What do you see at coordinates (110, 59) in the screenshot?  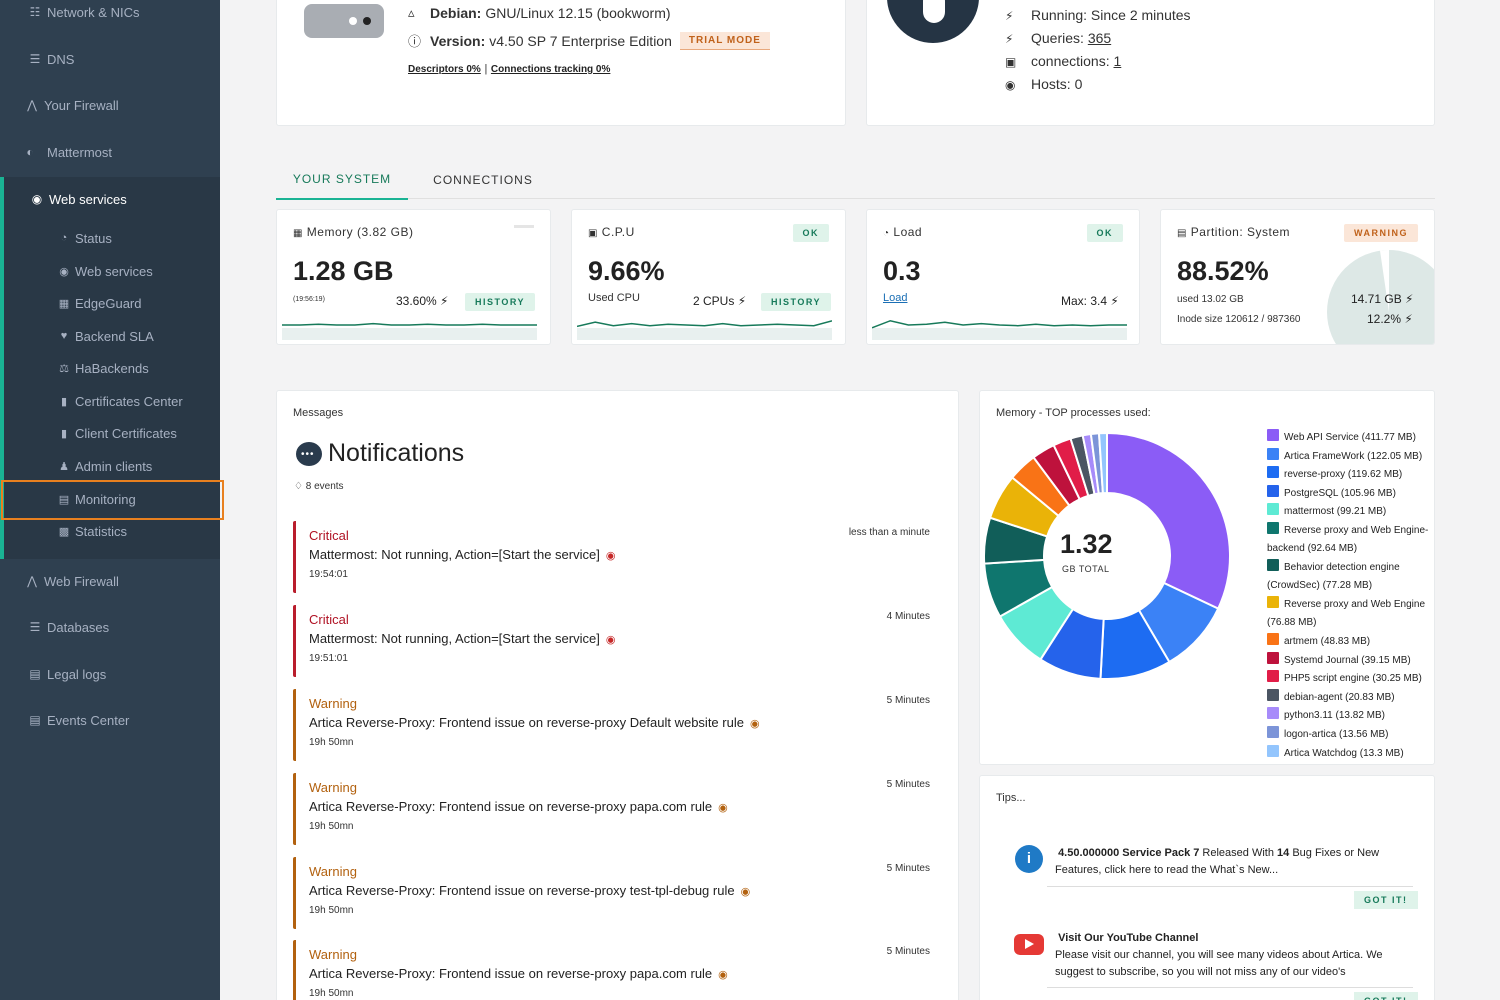 I see `sidebar-item-dns: ☰ DNS` at bounding box center [110, 59].